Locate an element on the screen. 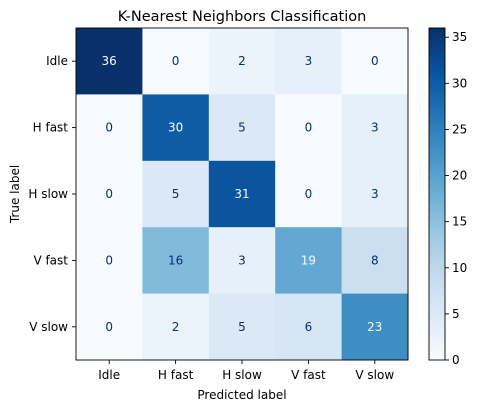  cell-value-label: 31 is located at coordinates (241, 194).